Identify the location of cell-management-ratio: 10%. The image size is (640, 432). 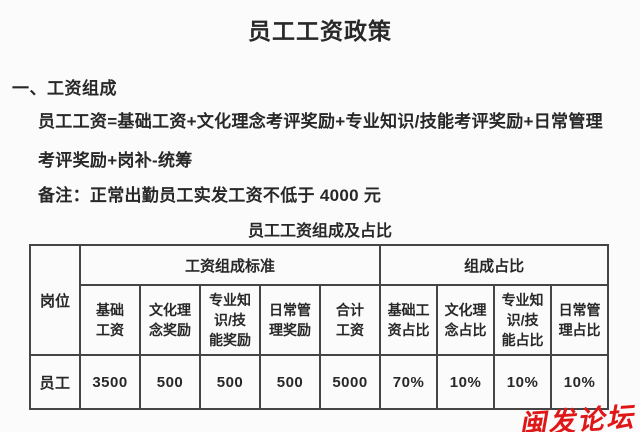
(580, 382).